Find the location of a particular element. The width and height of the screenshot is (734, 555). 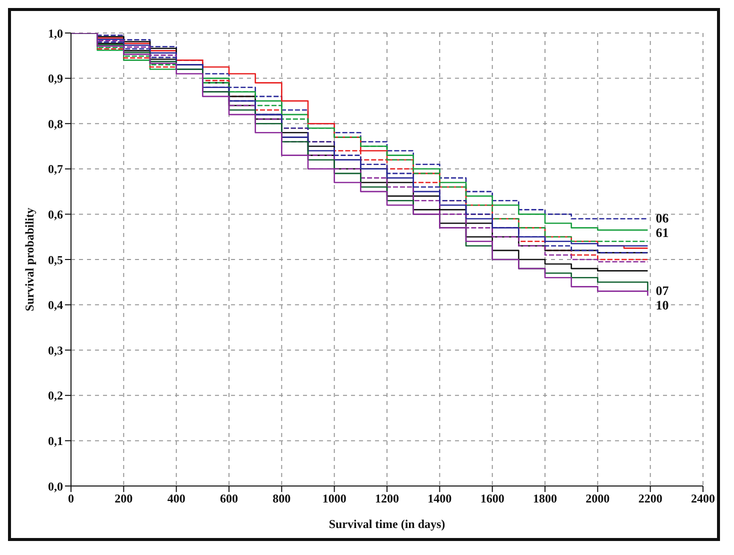

x-tick-label: 2200 is located at coordinates (650, 499).